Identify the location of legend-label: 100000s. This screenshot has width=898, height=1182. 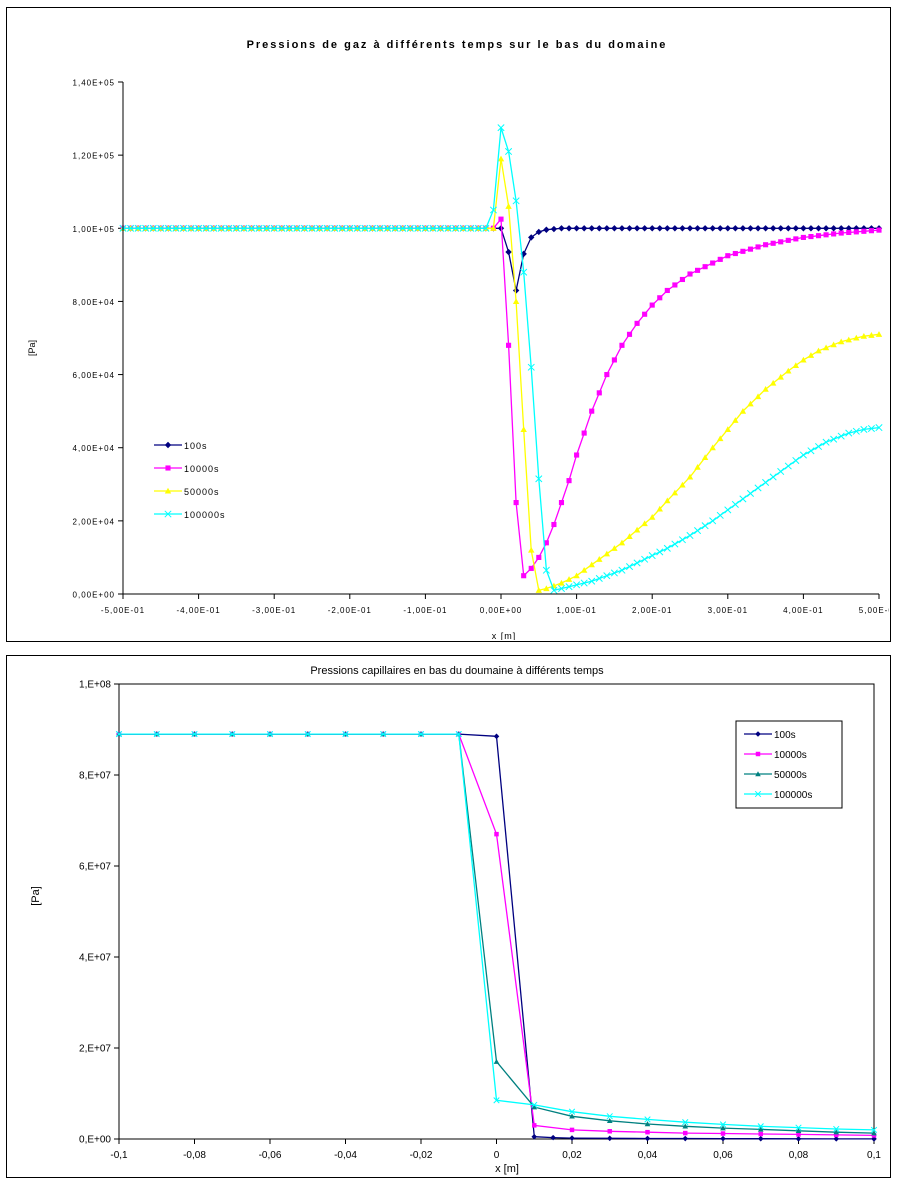
(793, 795).